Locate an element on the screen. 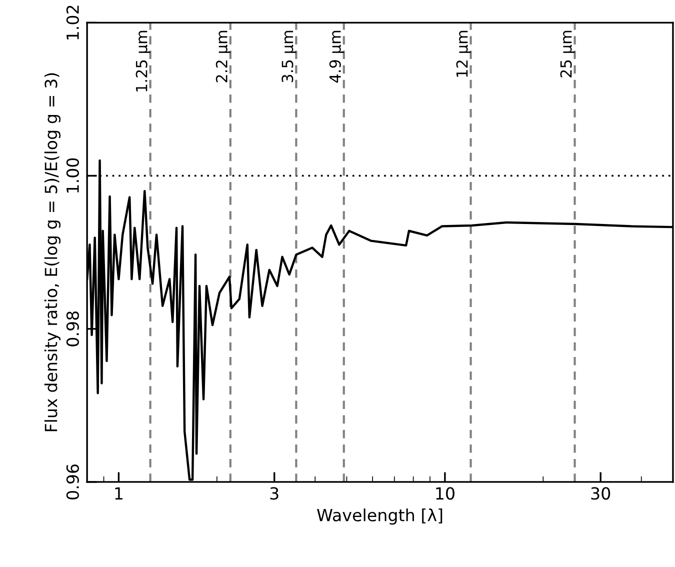  ref-line-label: 4.9 μm is located at coordinates (336, 56).